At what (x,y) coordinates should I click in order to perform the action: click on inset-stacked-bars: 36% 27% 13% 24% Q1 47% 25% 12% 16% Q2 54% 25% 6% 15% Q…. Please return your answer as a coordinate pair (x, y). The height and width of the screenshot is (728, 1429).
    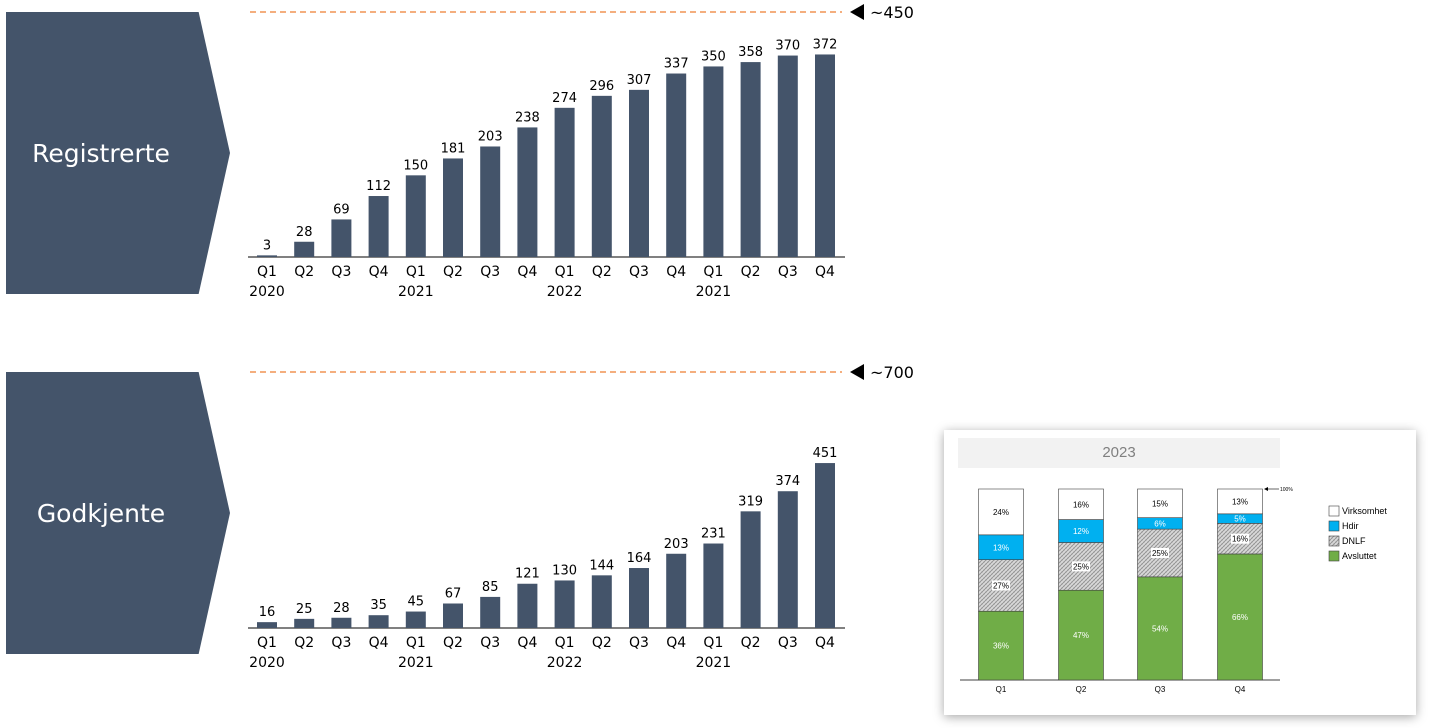
    Looking at the image, I should click on (1173, 590).